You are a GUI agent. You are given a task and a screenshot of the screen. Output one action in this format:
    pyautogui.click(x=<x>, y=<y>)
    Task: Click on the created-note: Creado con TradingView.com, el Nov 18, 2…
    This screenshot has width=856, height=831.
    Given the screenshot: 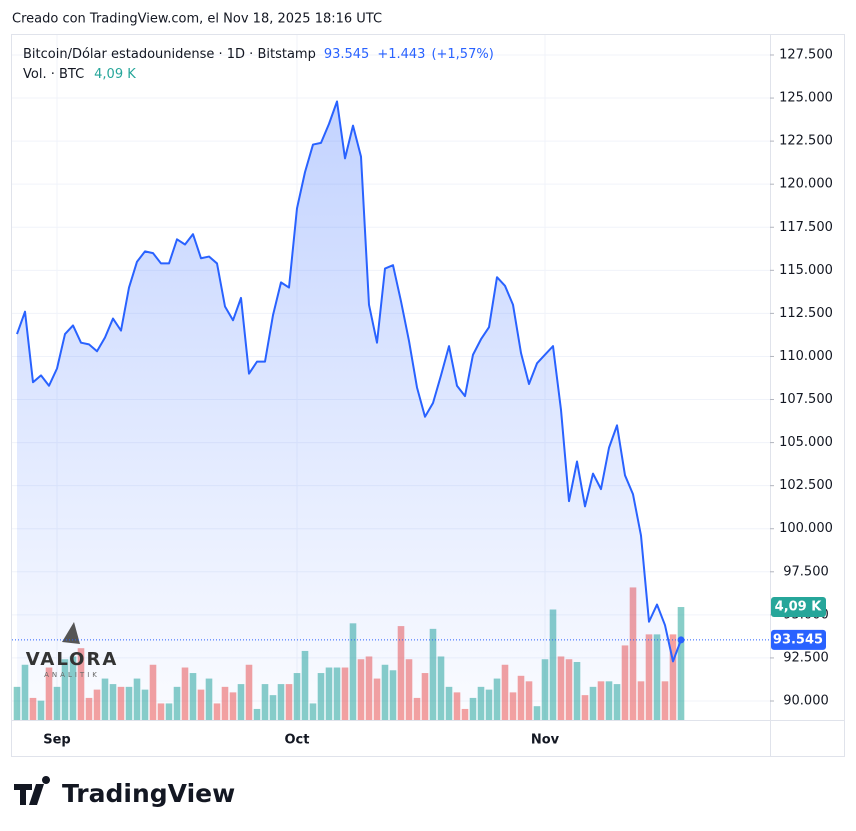 What is the action you would take?
    pyautogui.click(x=197, y=19)
    